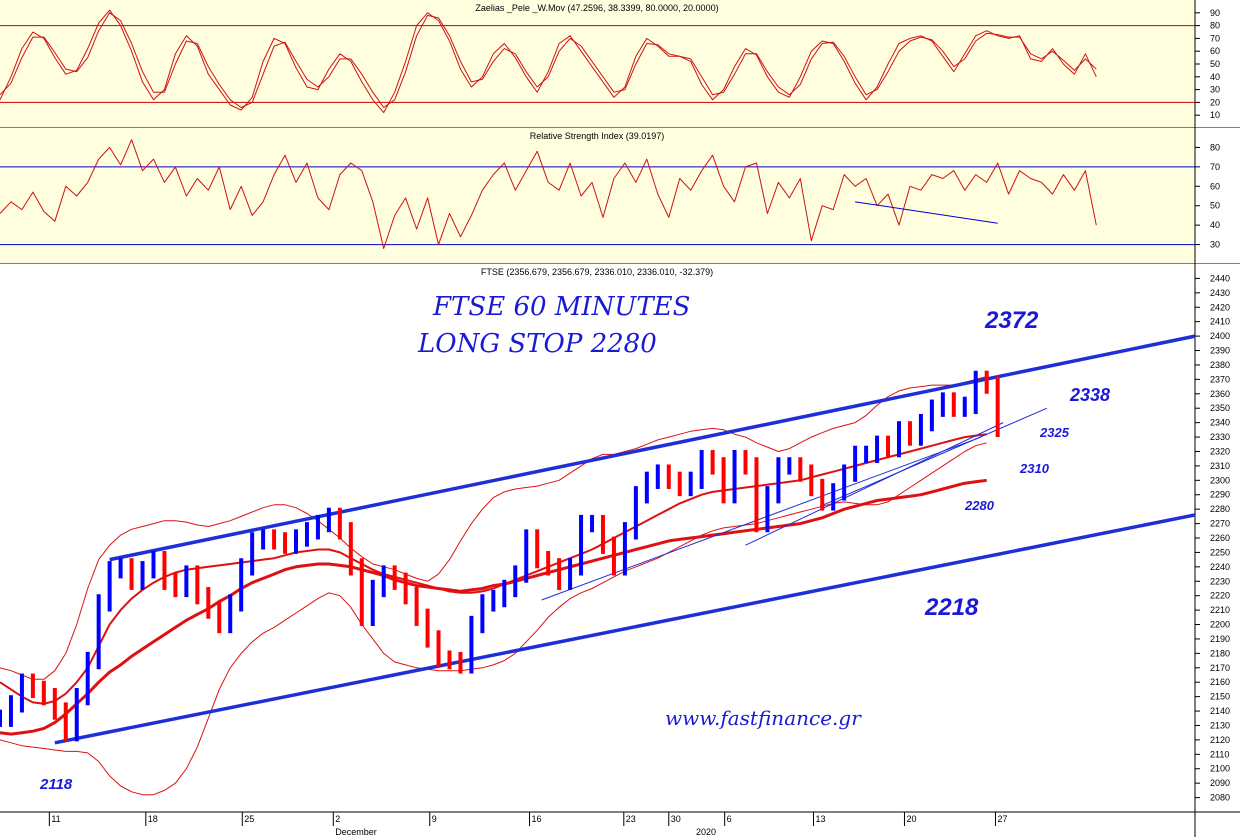 This screenshot has width=1240, height=837. Describe the element at coordinates (537, 819) in the screenshot. I see `x-tick-label: 16` at that location.